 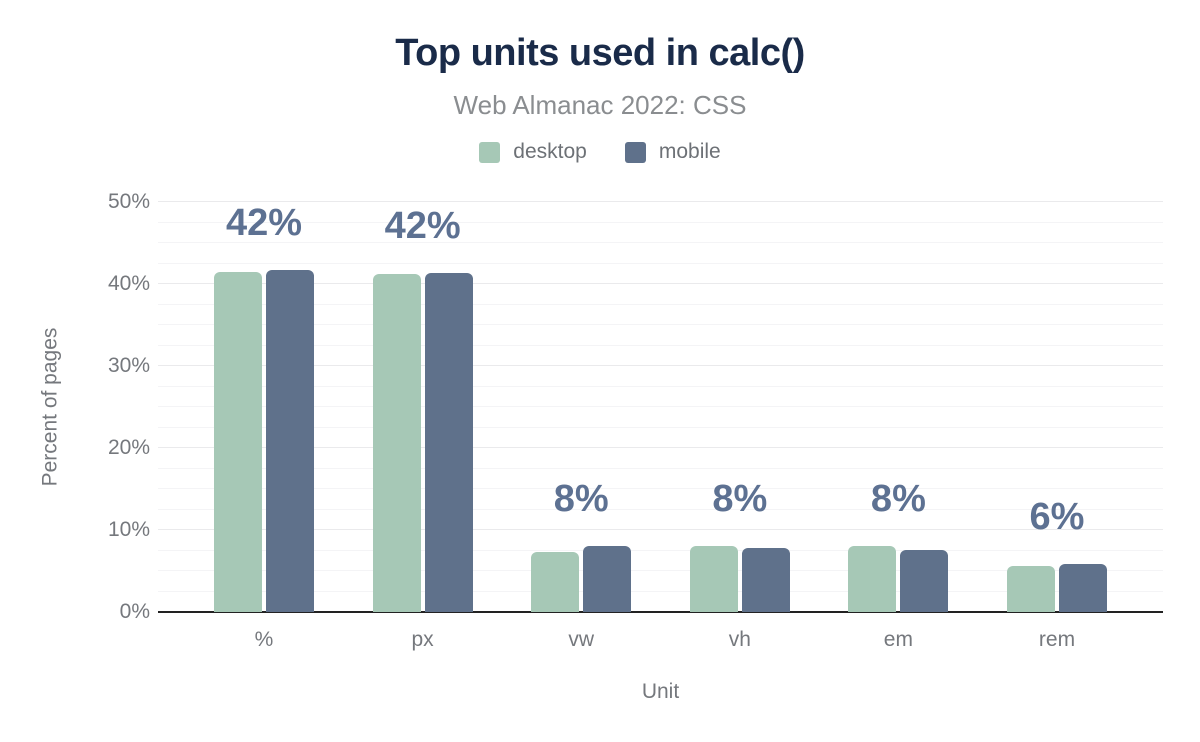 I want to click on bar-mobile-vh, so click(x=765, y=580).